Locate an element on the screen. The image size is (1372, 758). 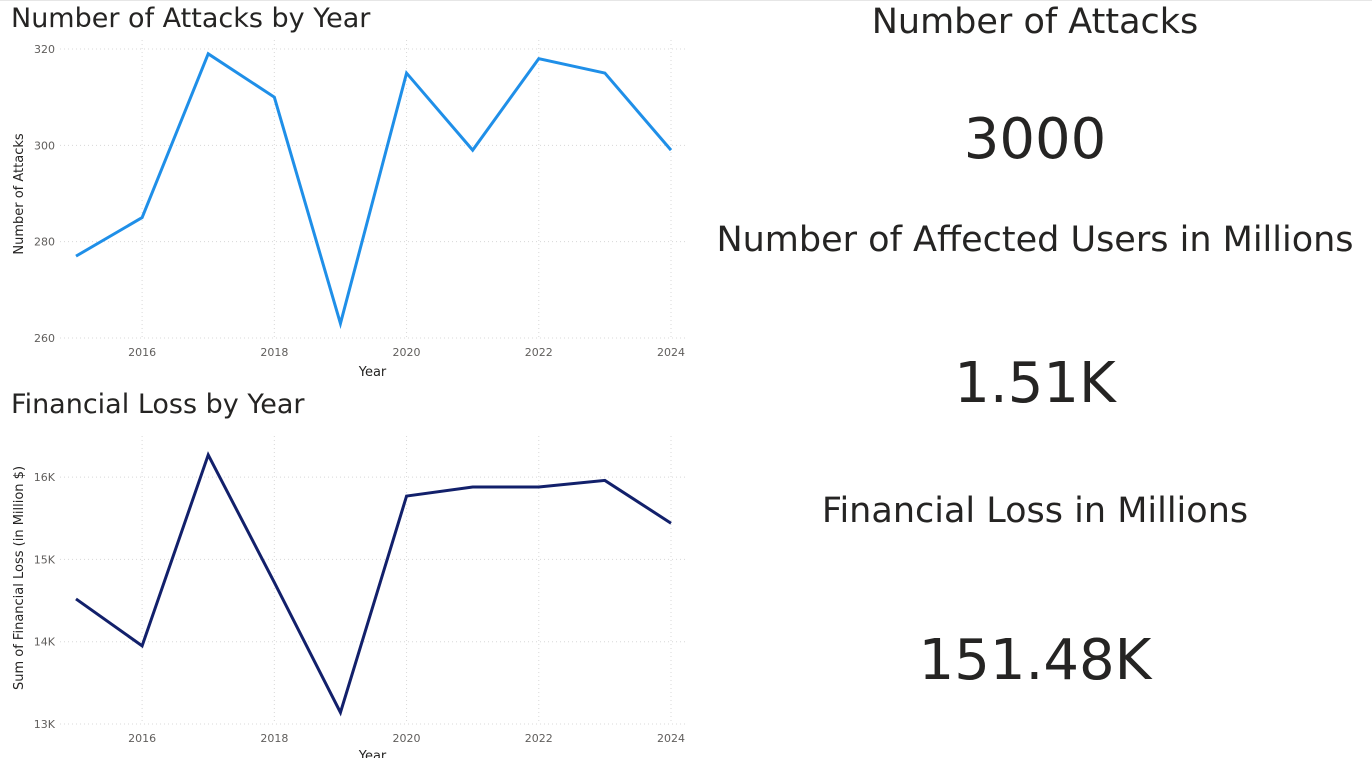
attacks-x-tick-label: 2018 is located at coordinates (274, 352).